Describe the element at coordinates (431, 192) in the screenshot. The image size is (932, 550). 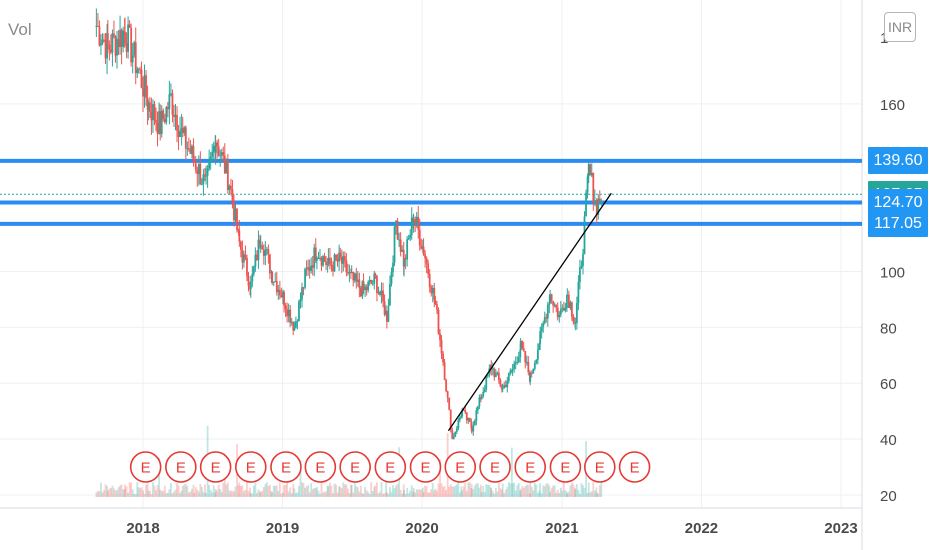
I see `horizontal-levels` at that location.